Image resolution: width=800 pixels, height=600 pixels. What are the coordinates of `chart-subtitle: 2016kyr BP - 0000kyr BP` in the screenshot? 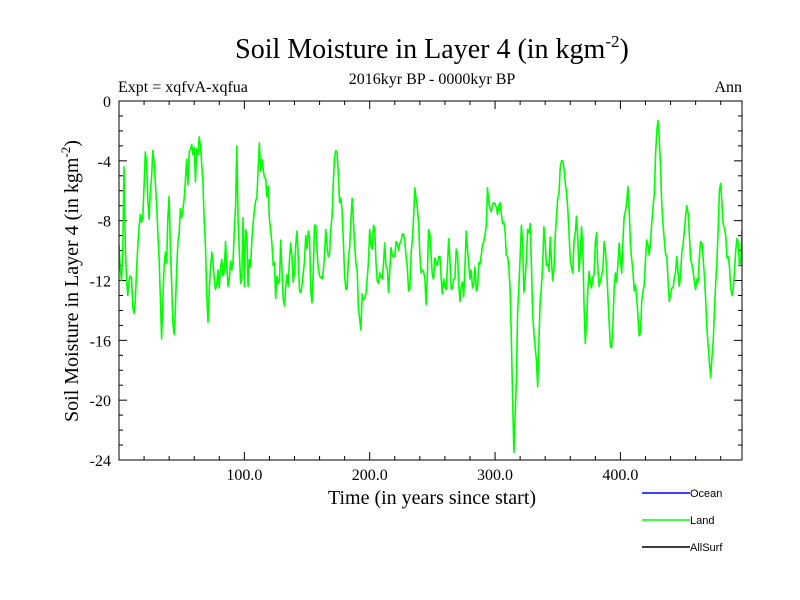 It's located at (432, 79).